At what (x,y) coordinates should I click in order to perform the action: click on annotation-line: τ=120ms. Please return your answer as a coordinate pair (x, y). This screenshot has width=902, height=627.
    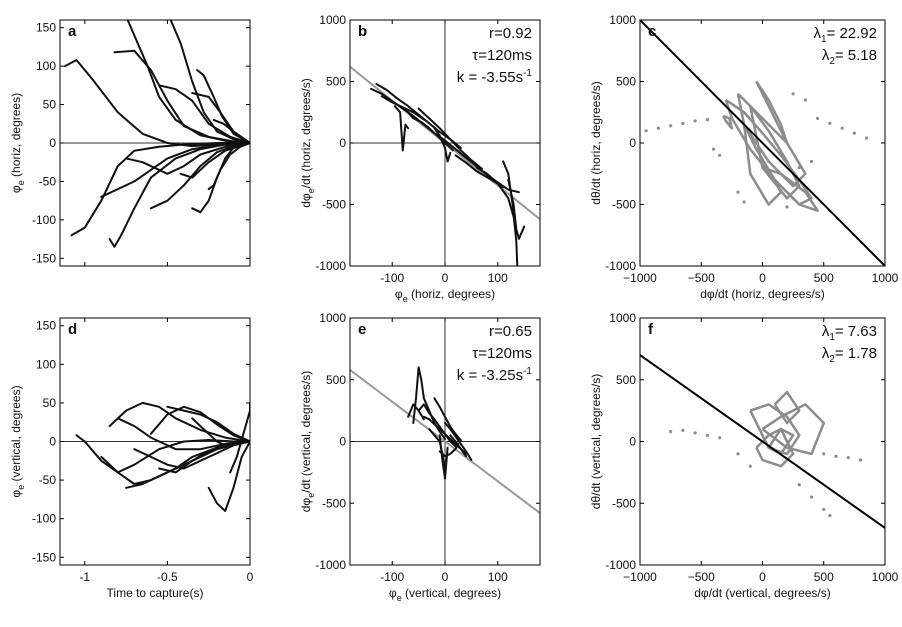
    Looking at the image, I should click on (502, 353).